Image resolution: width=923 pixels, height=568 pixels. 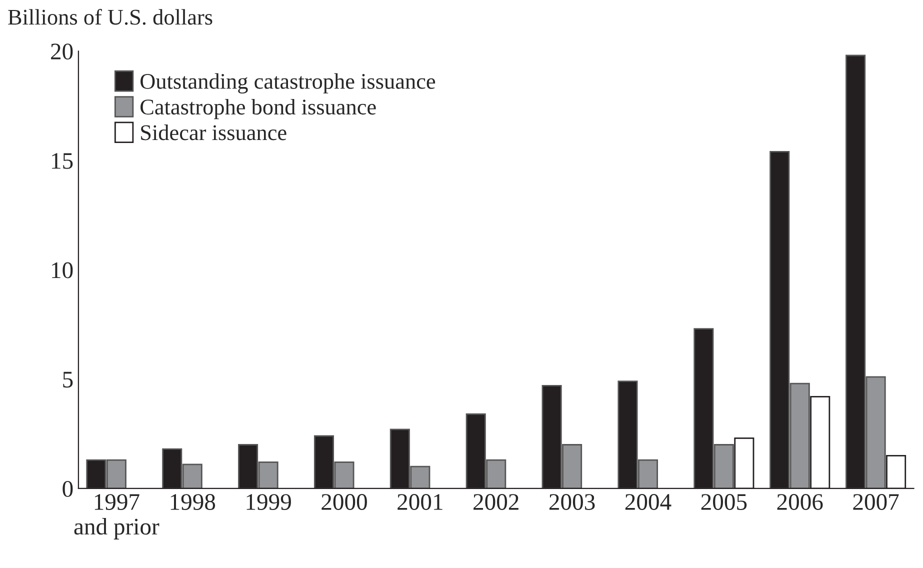 I want to click on x-tick-label: 1998, so click(x=193, y=502).